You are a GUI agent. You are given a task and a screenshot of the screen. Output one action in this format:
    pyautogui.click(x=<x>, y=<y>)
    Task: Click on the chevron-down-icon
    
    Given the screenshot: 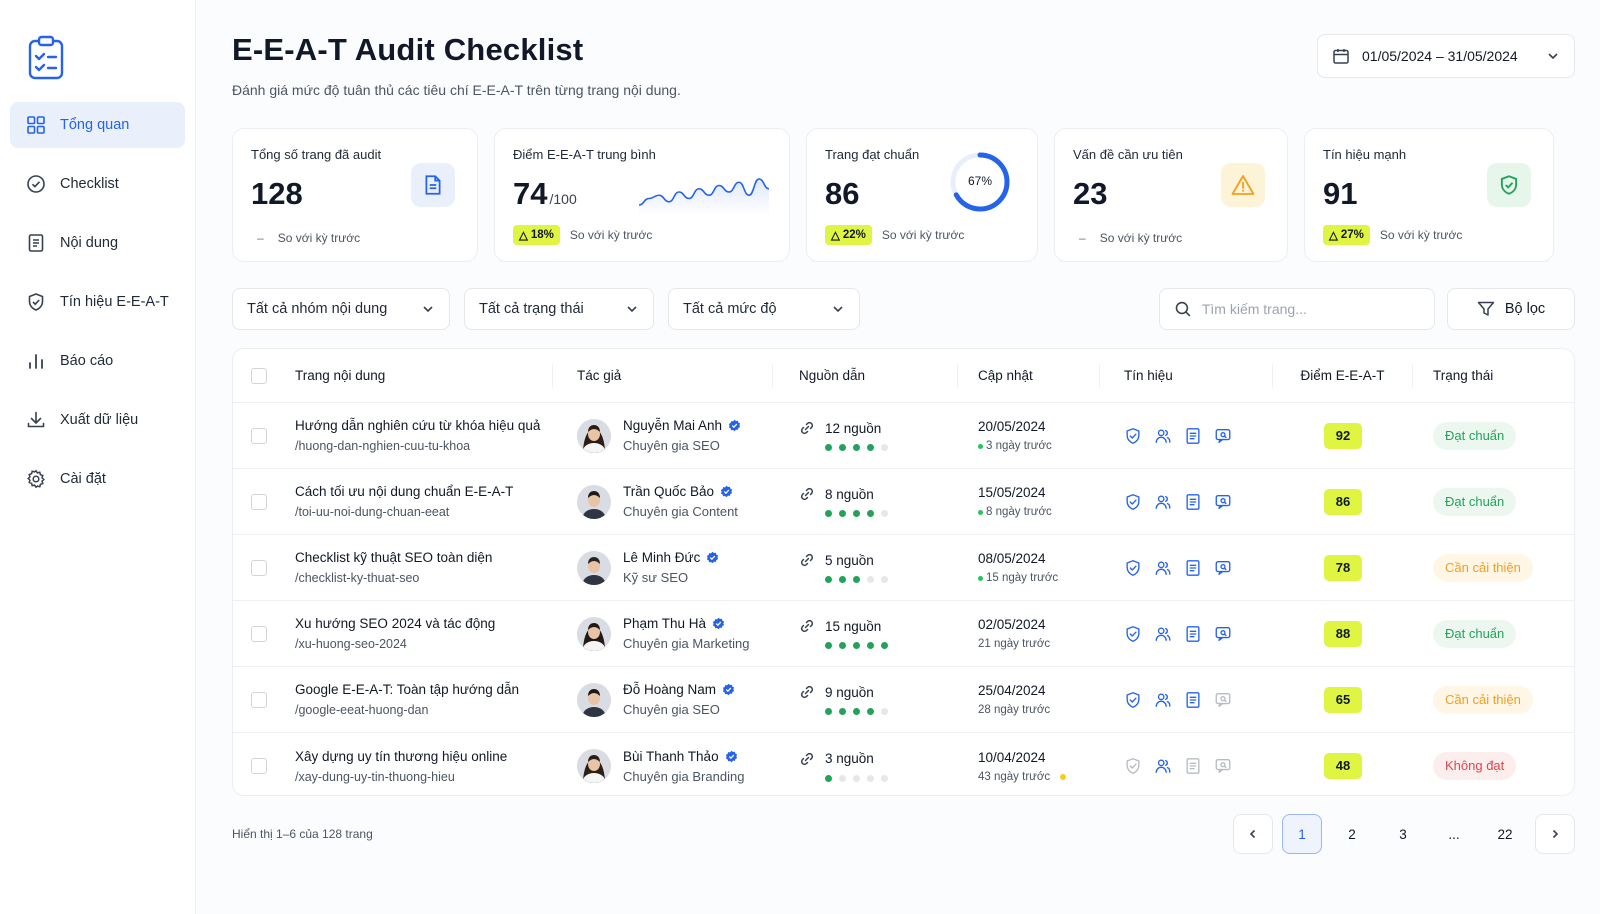 What is the action you would take?
    pyautogui.click(x=428, y=309)
    